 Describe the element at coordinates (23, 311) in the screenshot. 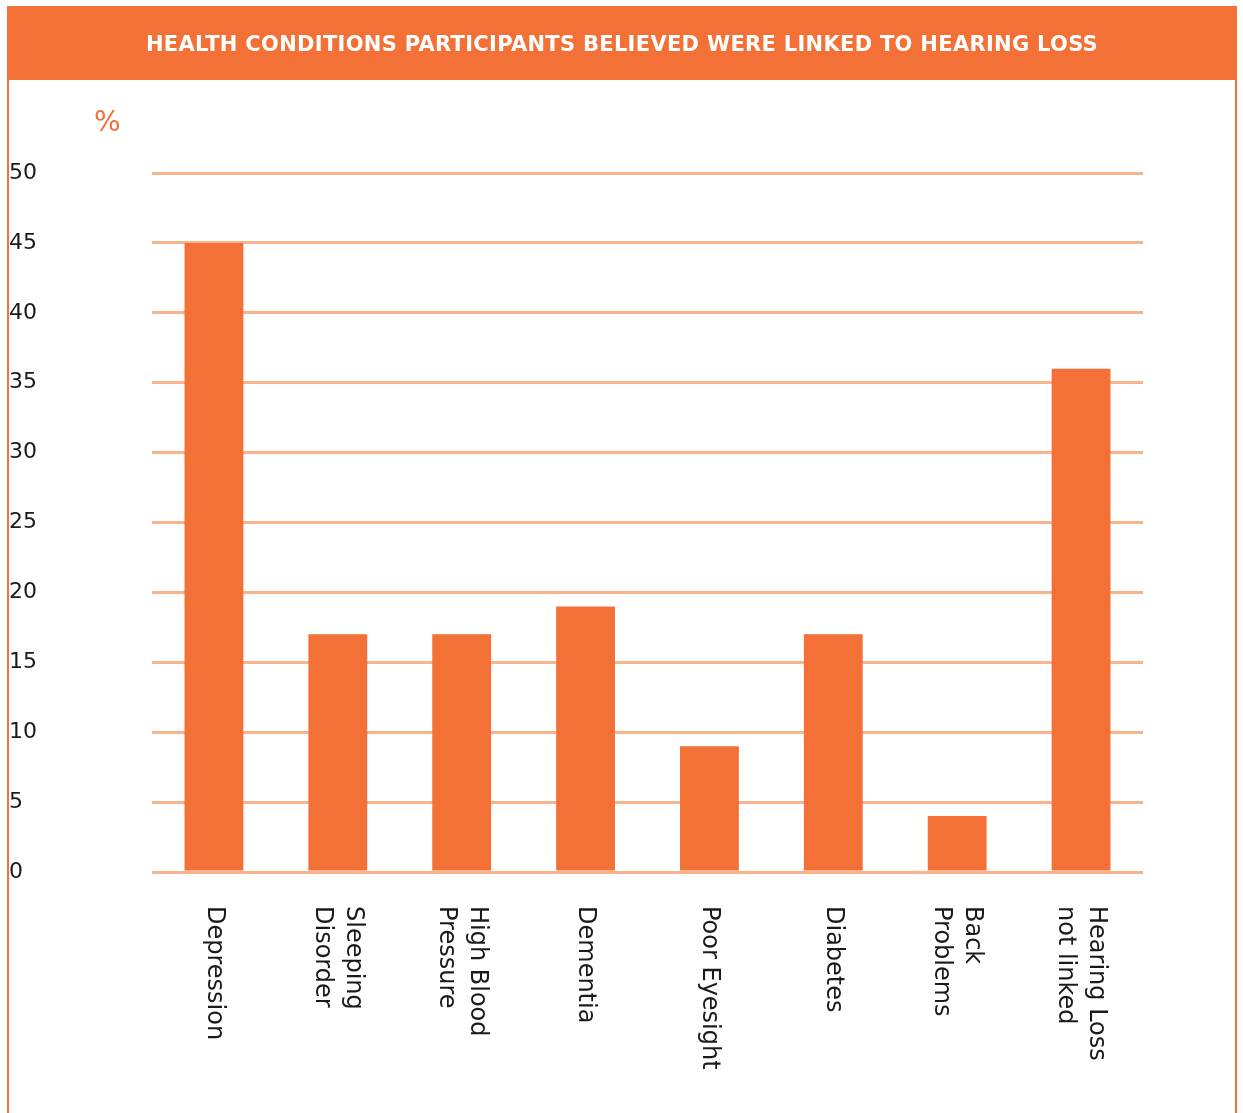

I see `y-tick-label: 40` at that location.